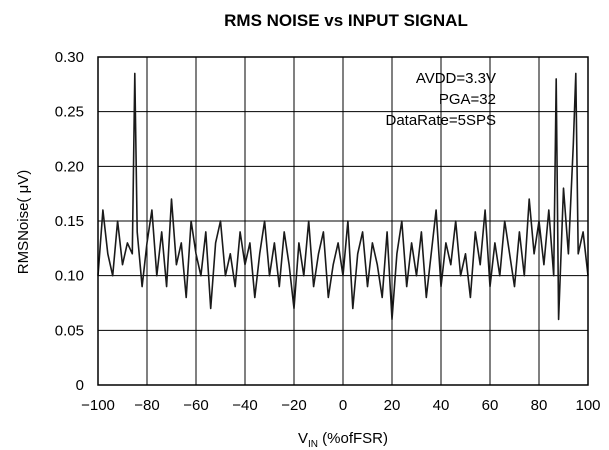 This screenshot has height=450, width=609. I want to click on y-tick-label: 0.20, so click(69, 166).